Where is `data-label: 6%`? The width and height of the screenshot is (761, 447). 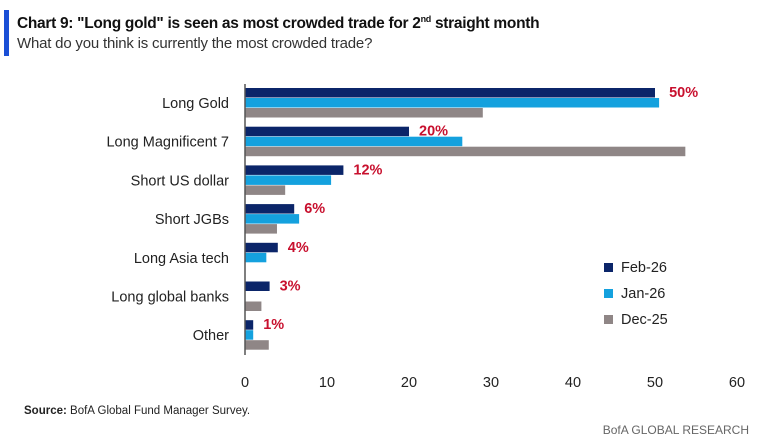 data-label: 6% is located at coordinates (314, 209).